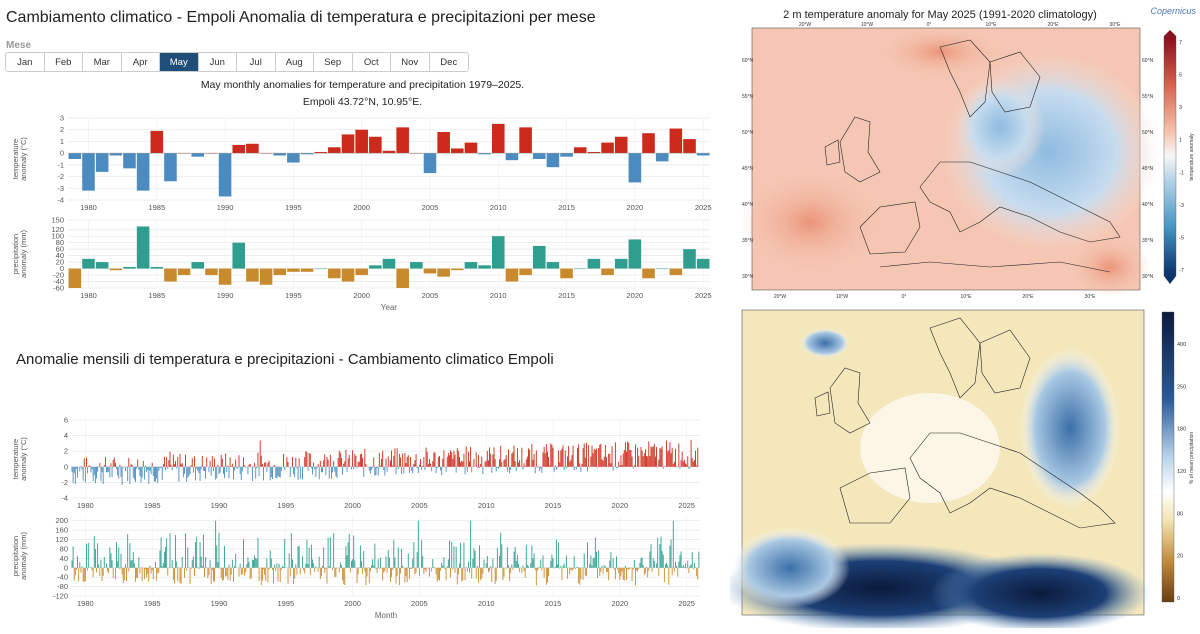 Image resolution: width=1200 pixels, height=634 pixels. I want to click on month-btn-mar: Mar, so click(102, 62).